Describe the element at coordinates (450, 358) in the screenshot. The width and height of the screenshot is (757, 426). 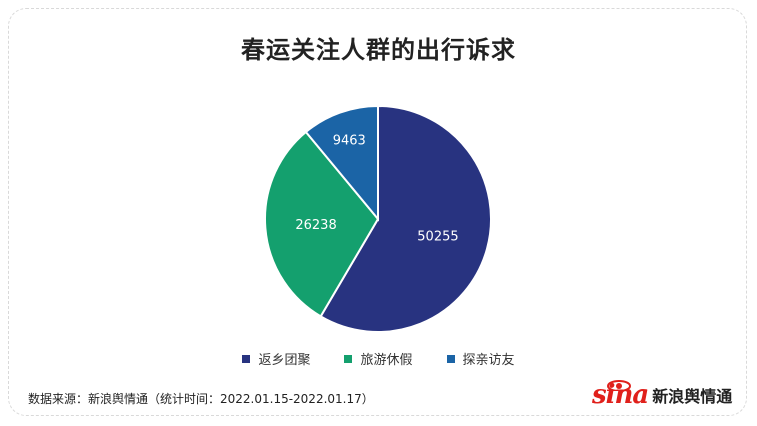
I see `legend-swatch-visiting` at that location.